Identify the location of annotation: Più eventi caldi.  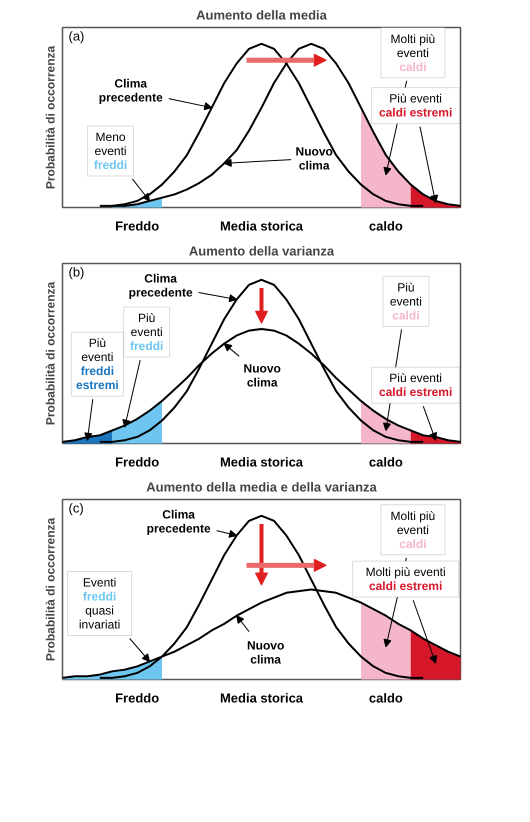
(406, 301).